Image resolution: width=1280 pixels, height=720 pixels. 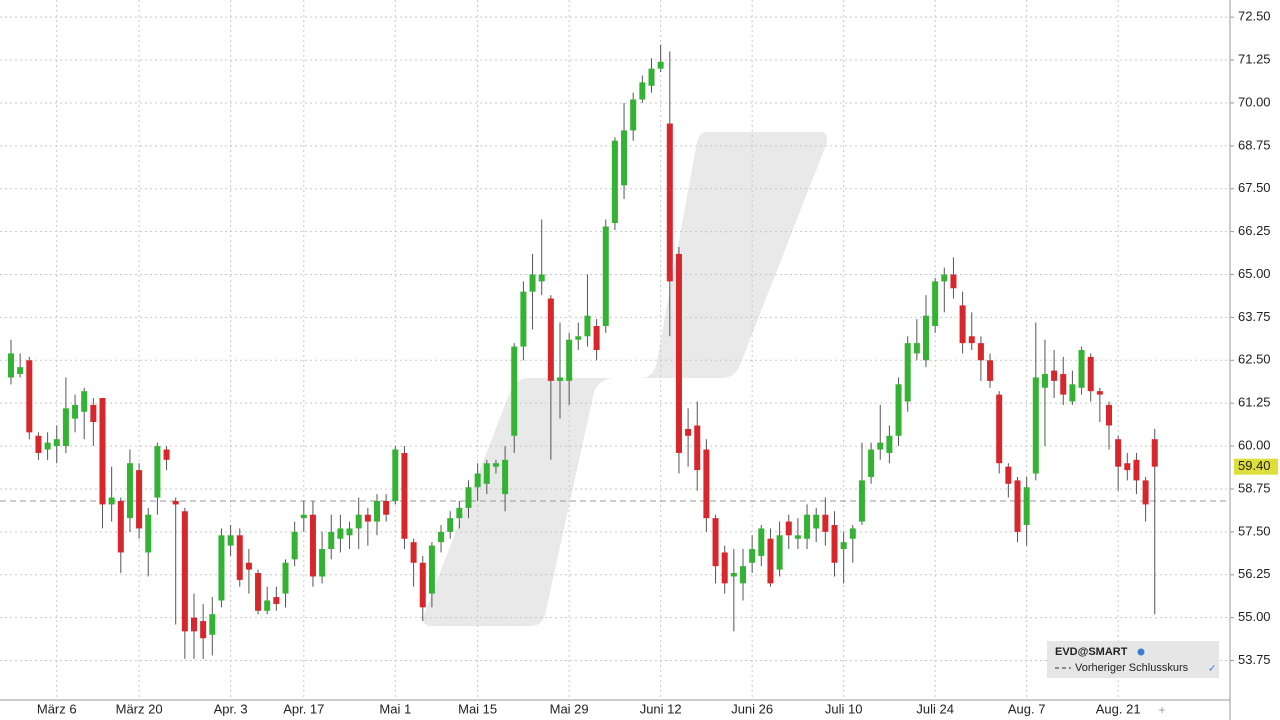 I want to click on last-price-box, so click(x=1256, y=466).